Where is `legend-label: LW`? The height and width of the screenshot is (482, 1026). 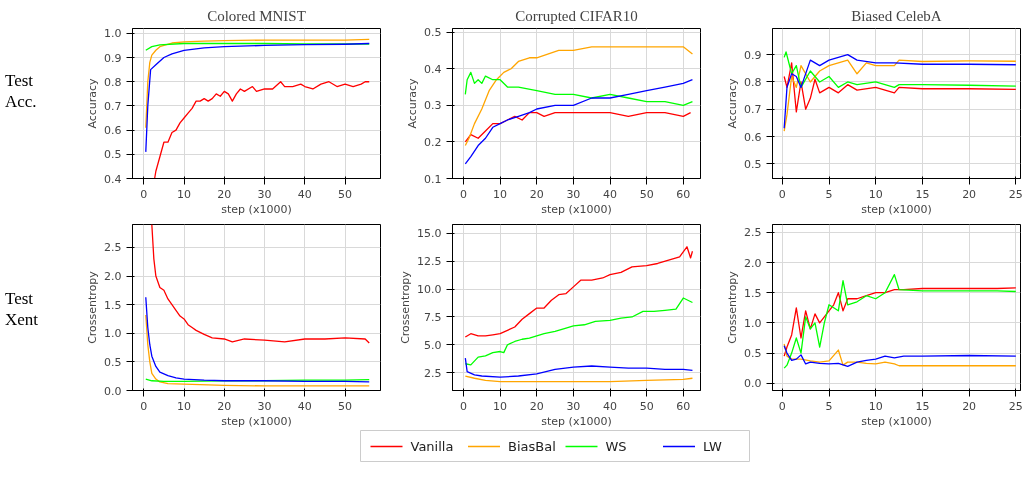 legend-label: LW is located at coordinates (713, 446).